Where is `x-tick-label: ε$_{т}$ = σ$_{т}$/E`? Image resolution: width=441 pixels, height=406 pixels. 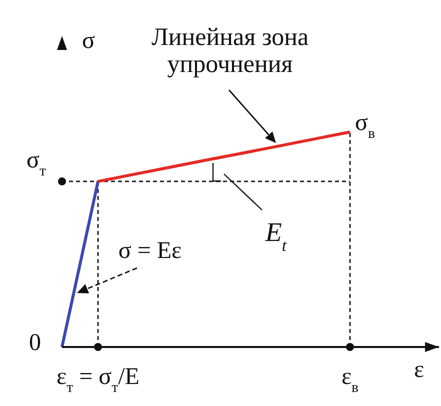
x-tick-label: ε$_{т}$ = σ$_{т}$/E is located at coordinates (98, 380).